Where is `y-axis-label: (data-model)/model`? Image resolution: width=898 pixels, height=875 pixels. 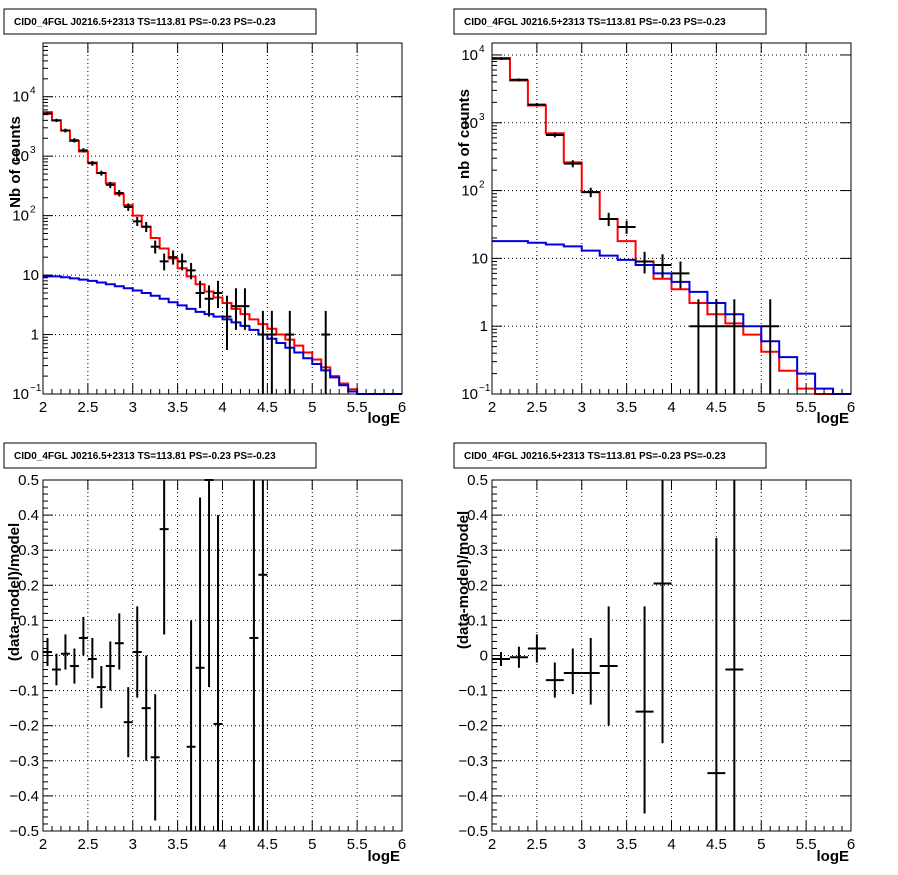 y-axis-label: (data-model)/model is located at coordinates (463, 580).